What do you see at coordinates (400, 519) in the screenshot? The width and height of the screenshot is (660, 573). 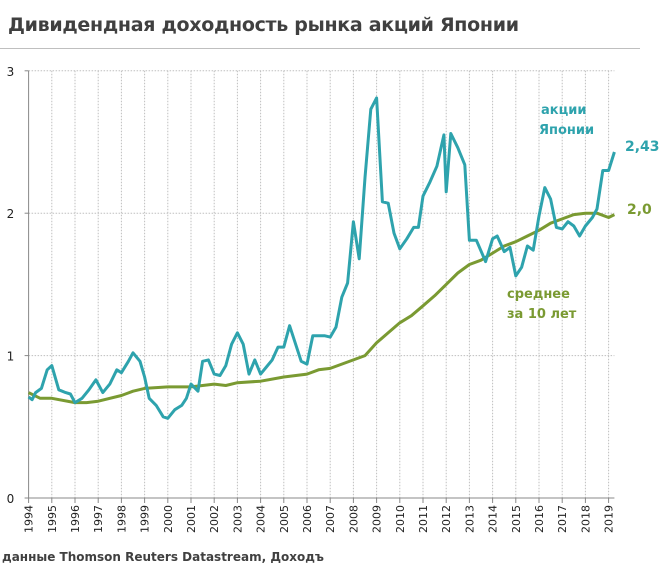 I see `x-tick-label: 2010` at bounding box center [400, 519].